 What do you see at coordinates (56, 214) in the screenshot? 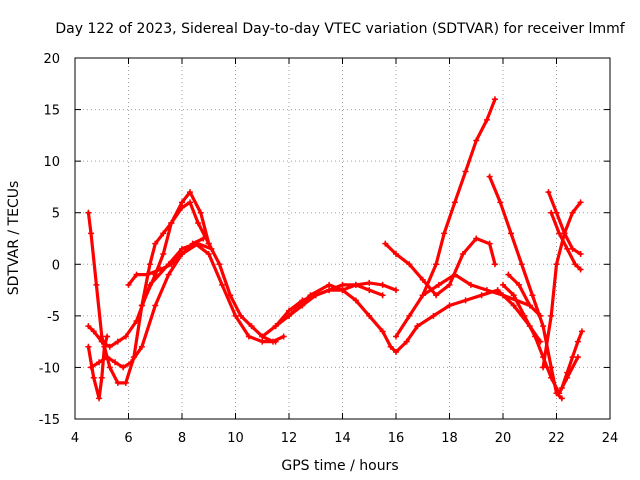
I see `y-tick-label: 5` at bounding box center [56, 214].